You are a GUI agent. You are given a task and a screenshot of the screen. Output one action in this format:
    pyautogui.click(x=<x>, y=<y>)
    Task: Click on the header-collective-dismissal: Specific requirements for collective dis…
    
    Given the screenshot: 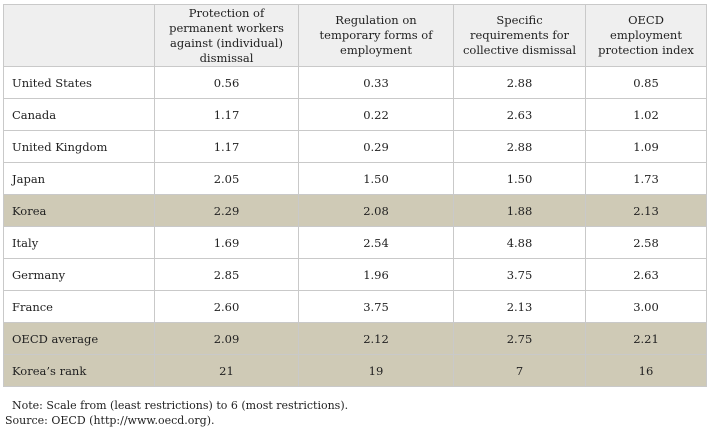 What is the action you would take?
    pyautogui.click(x=519, y=35)
    